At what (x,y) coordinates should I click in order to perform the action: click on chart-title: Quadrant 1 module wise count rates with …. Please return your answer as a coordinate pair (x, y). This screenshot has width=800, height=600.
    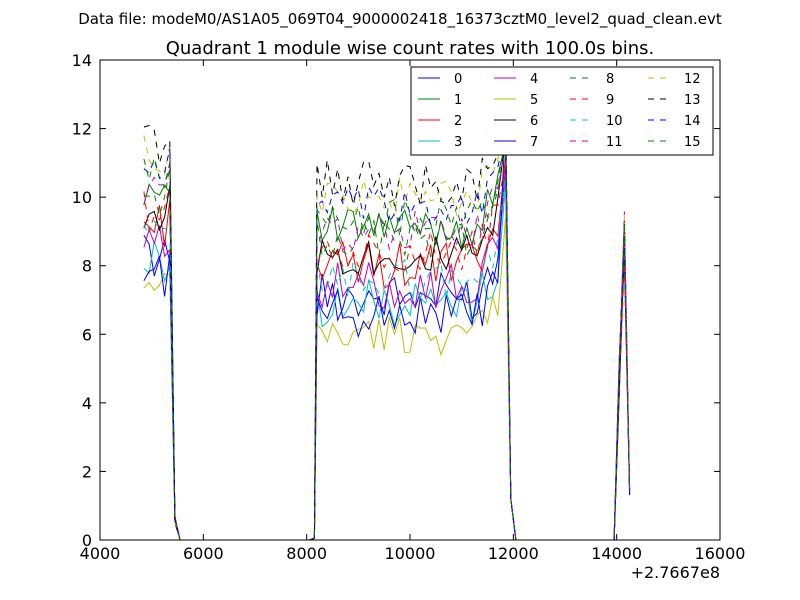
    Looking at the image, I should click on (410, 48).